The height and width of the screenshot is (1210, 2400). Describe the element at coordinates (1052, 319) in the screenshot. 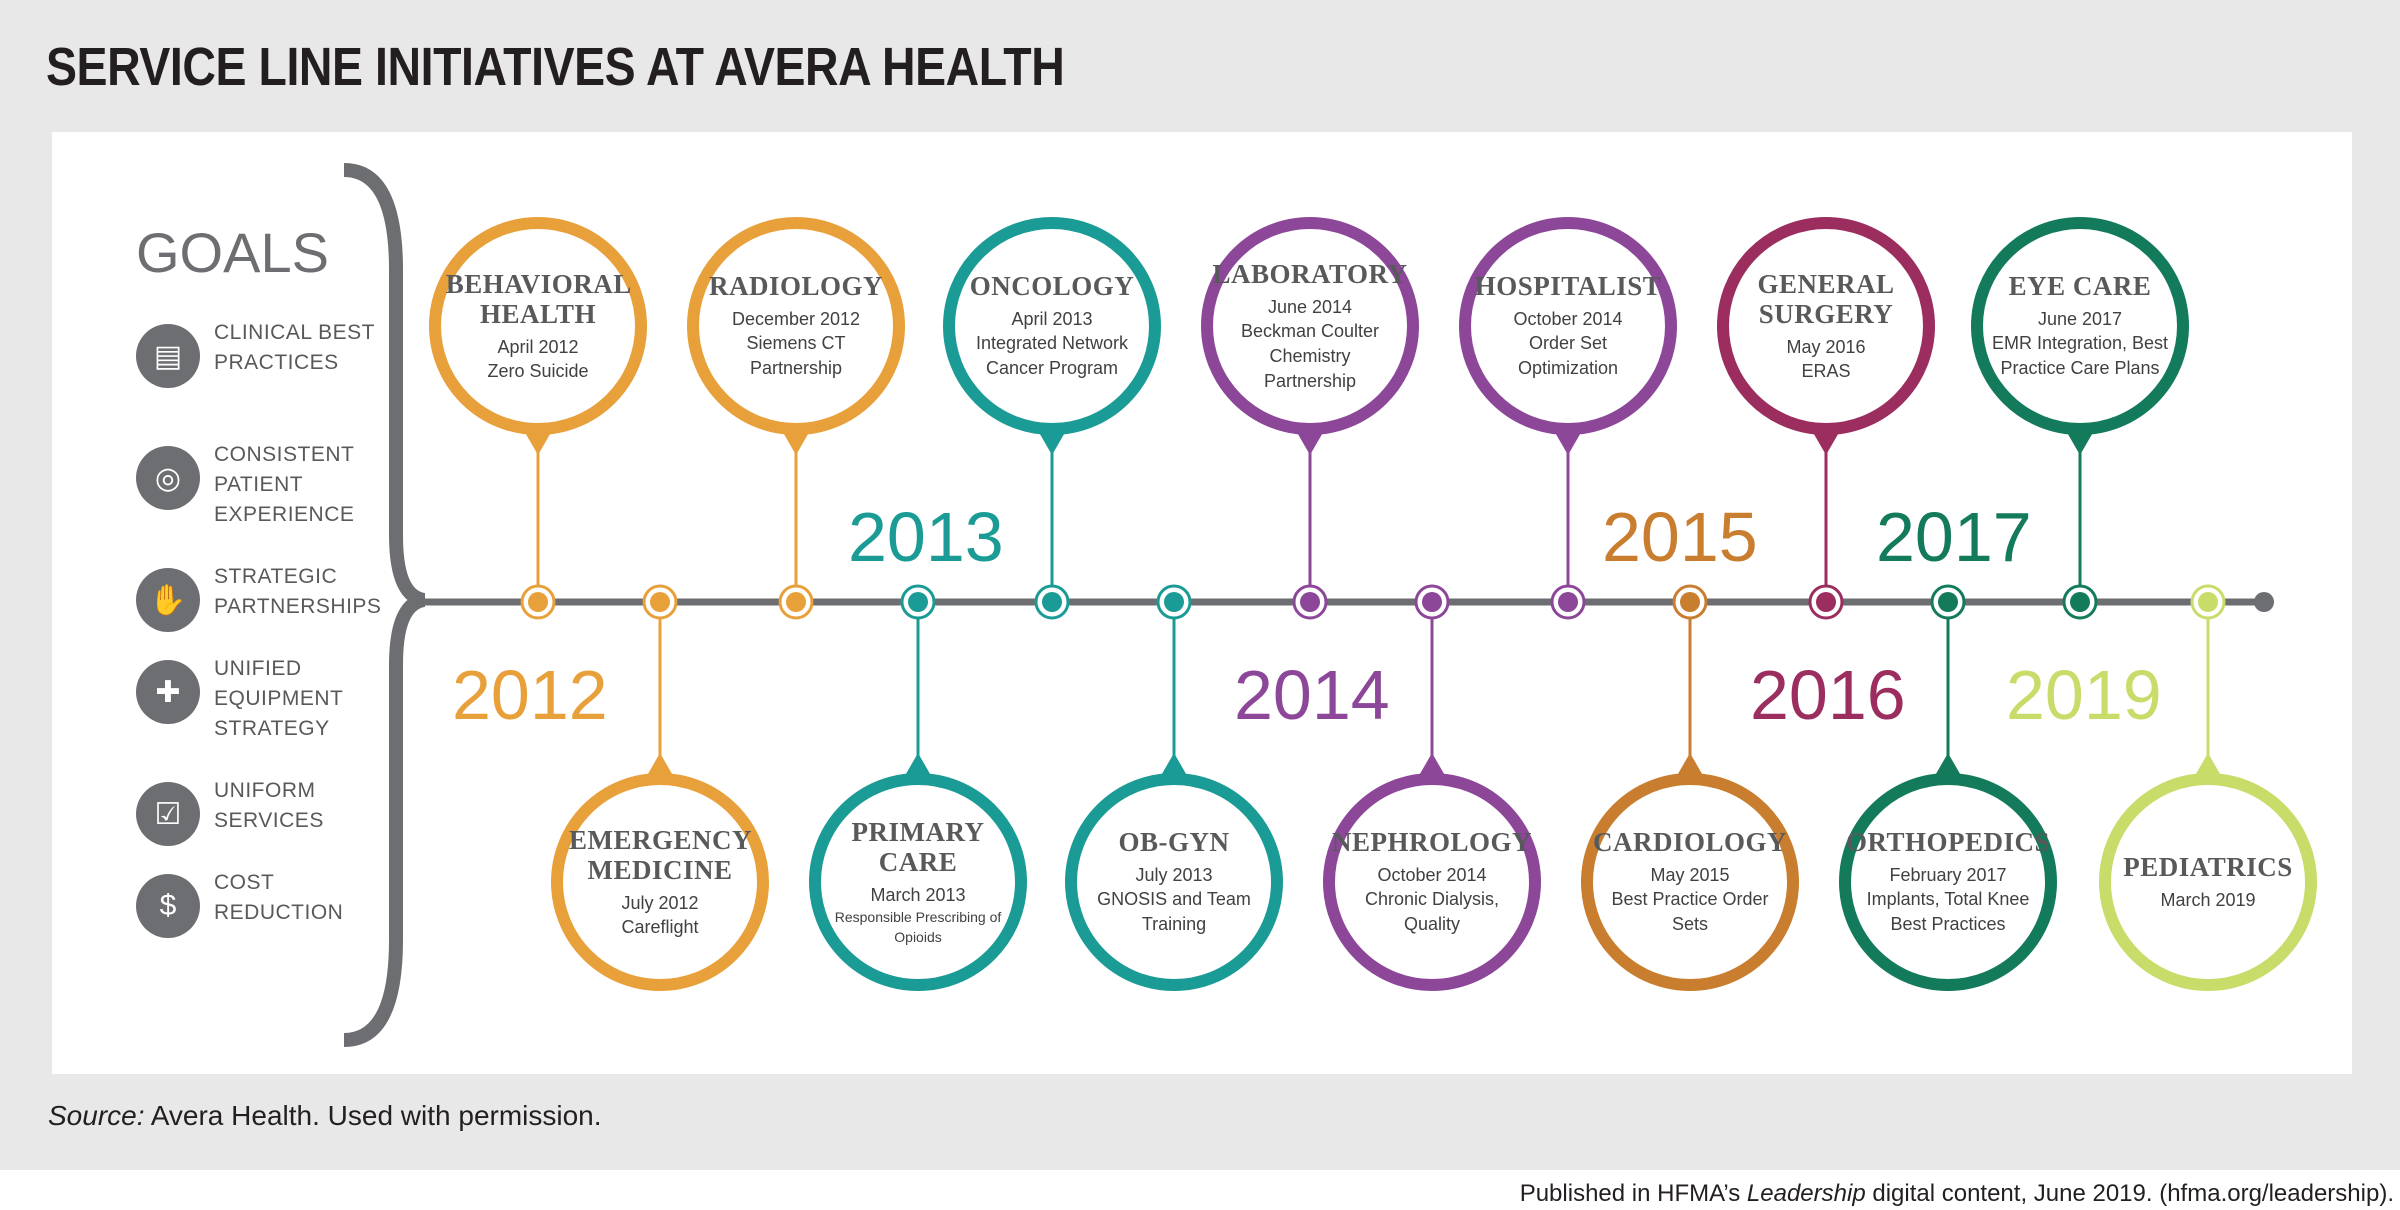

I see `initiative-date: April 2013` at that location.